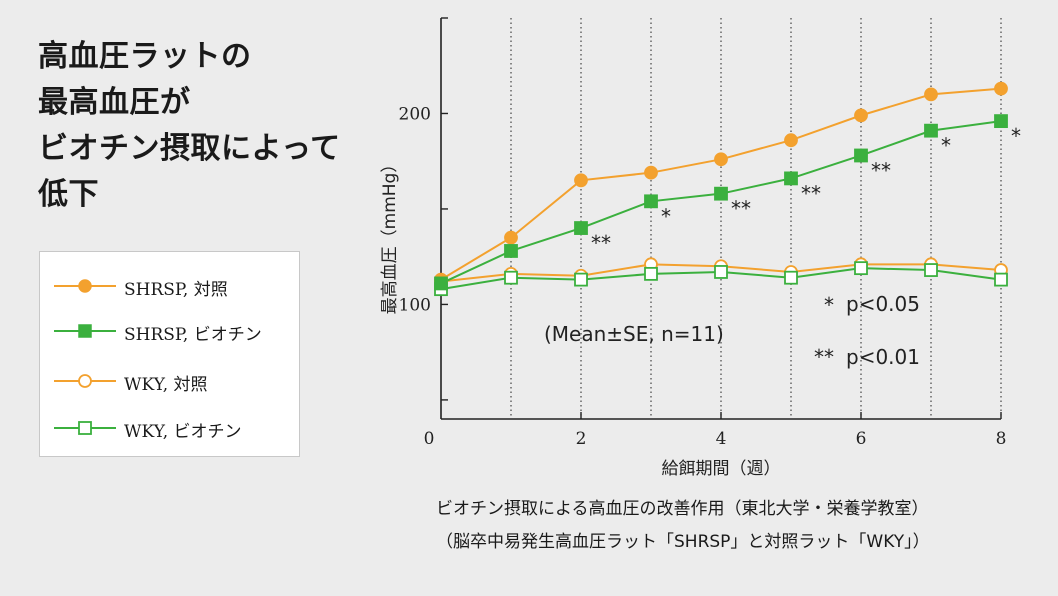  I want to click on x-tick-label: 8, so click(1001, 439).